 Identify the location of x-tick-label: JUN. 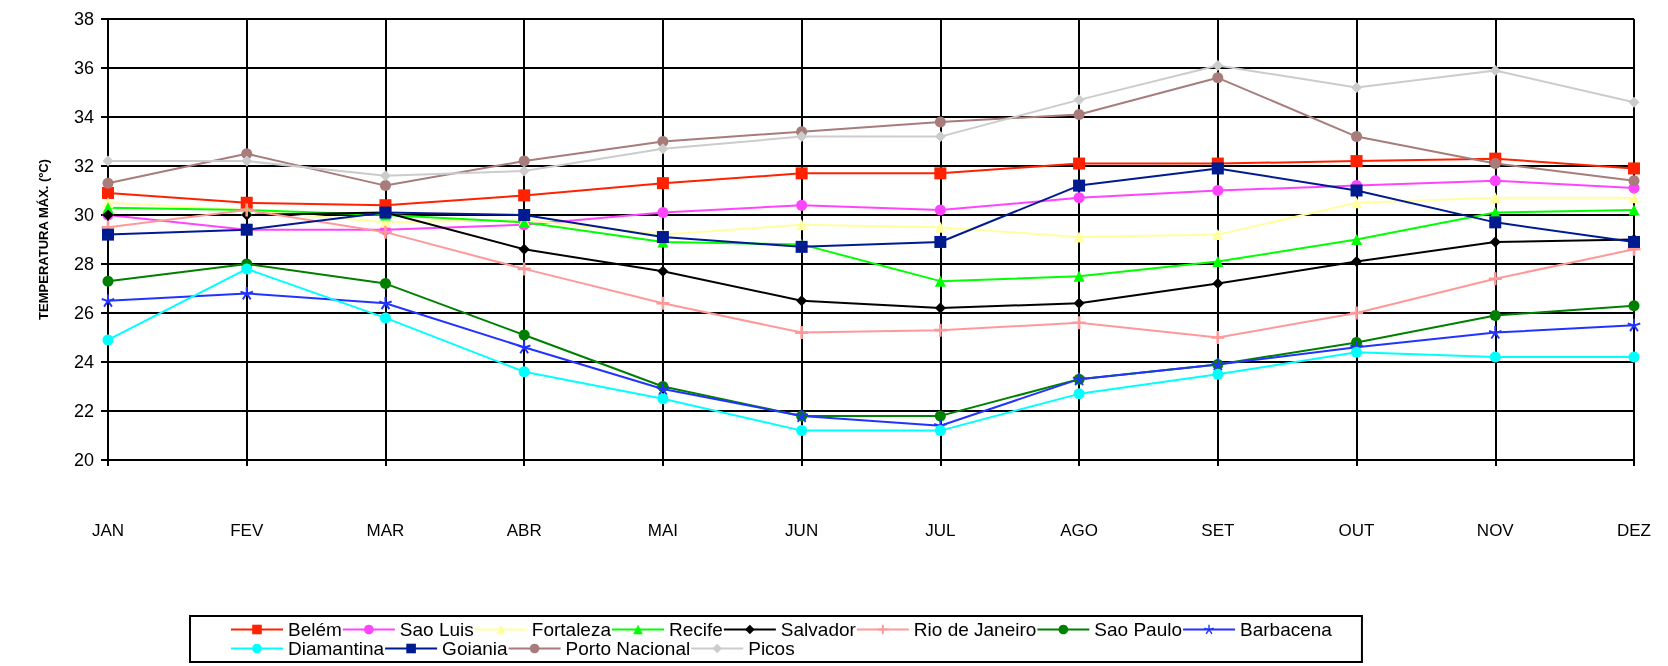
(802, 530).